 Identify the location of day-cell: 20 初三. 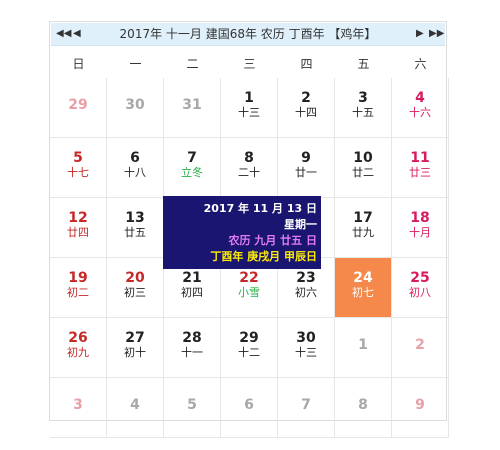
(135, 288).